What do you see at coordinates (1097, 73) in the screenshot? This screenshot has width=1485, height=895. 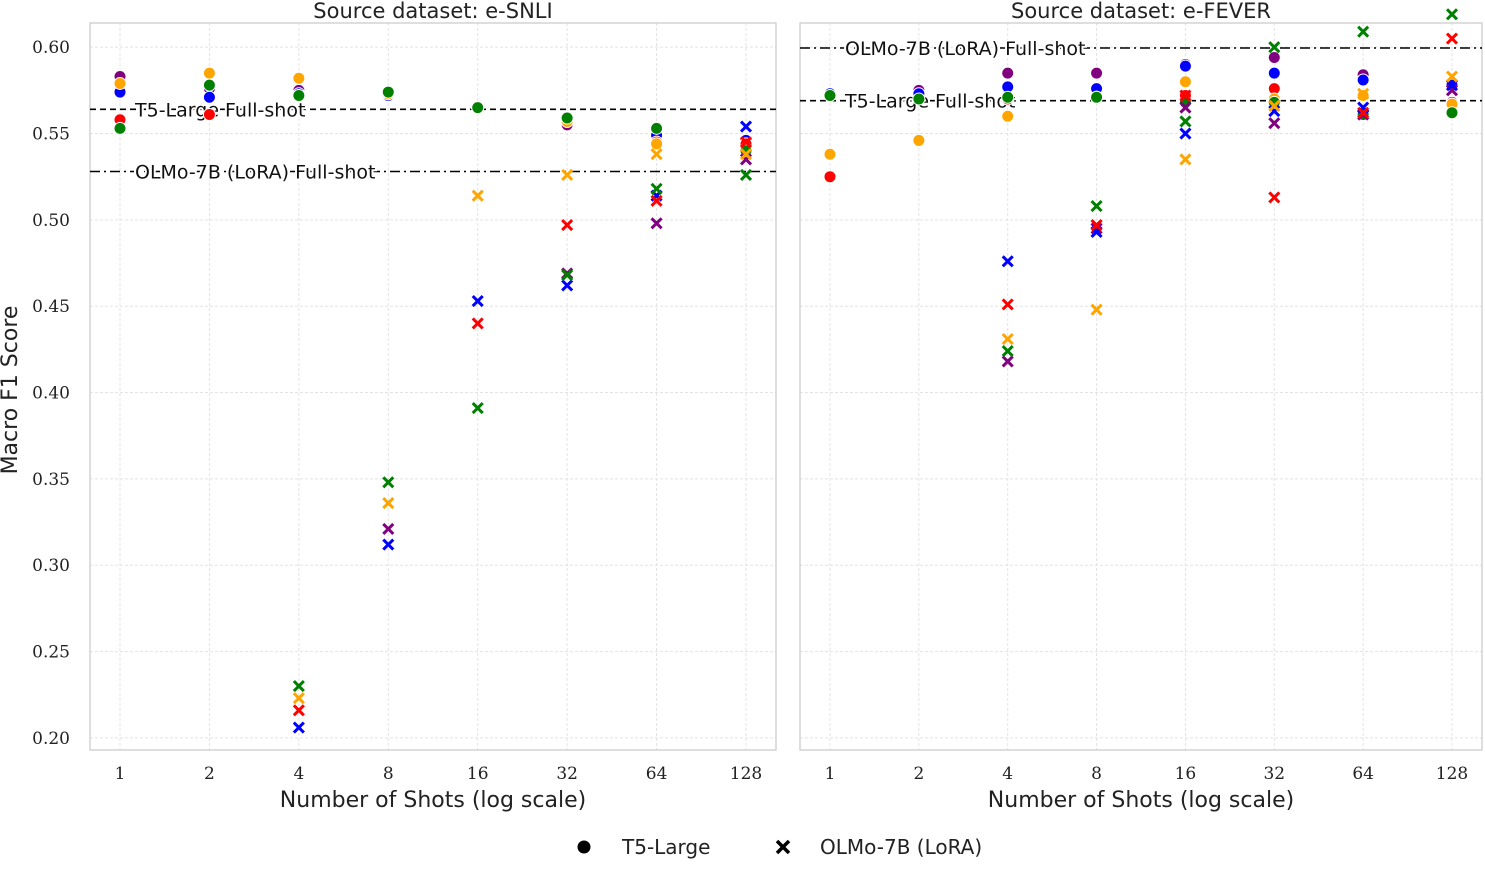 I see `t5-point-purple` at bounding box center [1097, 73].